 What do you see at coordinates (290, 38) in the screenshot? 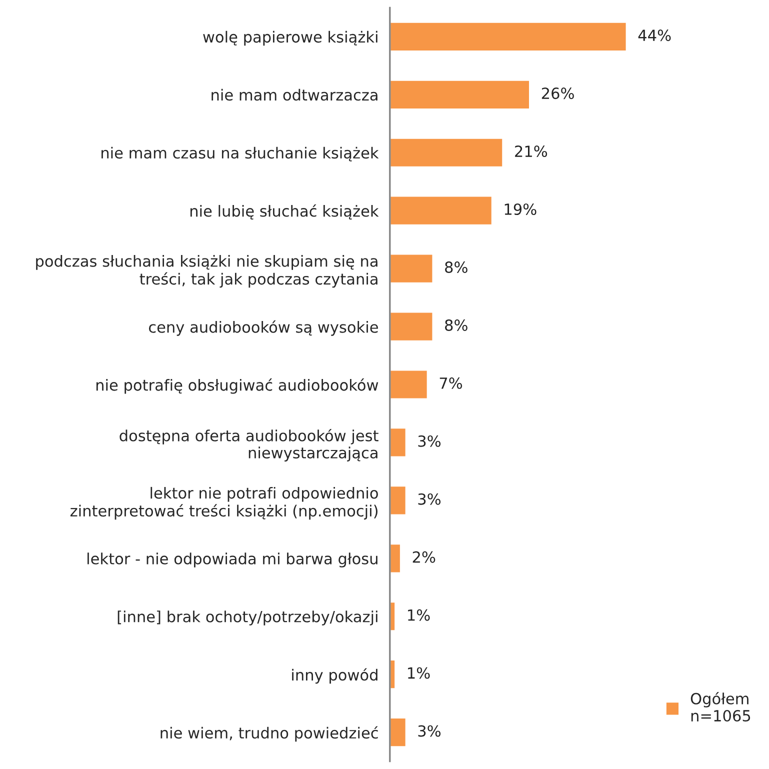
I see `y-tick-label: wolę papierowe książki` at bounding box center [290, 38].